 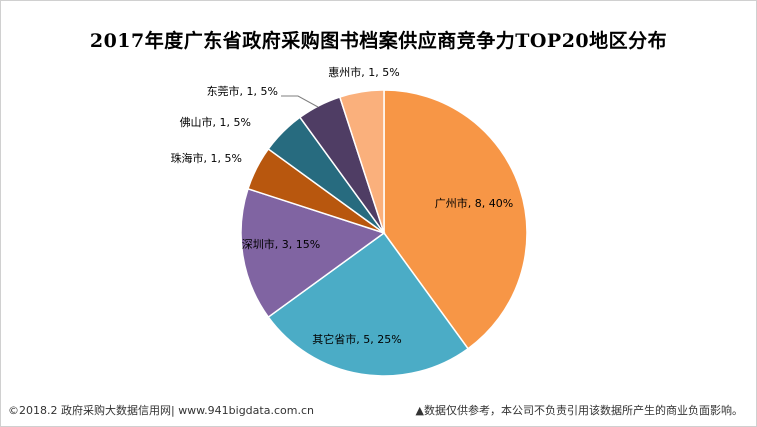 I want to click on slice-label-1: 广州市, 8, 40%, so click(x=474, y=203).